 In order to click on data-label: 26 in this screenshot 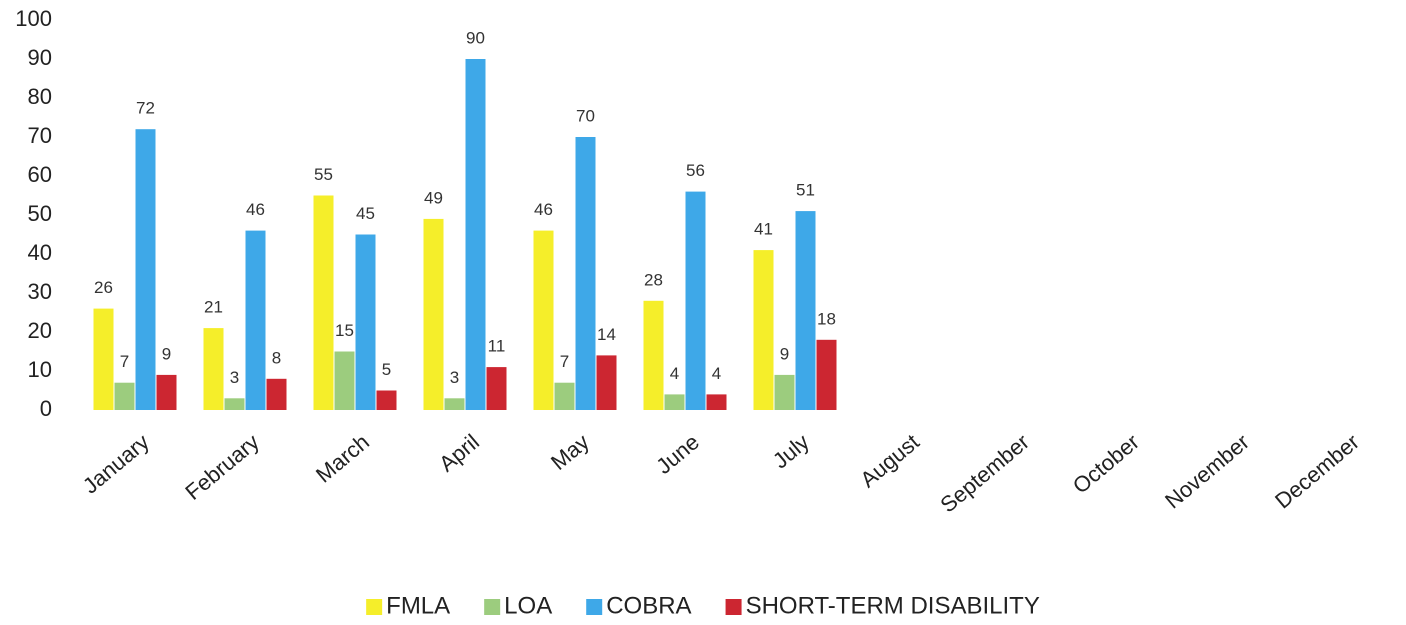, I will do `click(103, 287)`.